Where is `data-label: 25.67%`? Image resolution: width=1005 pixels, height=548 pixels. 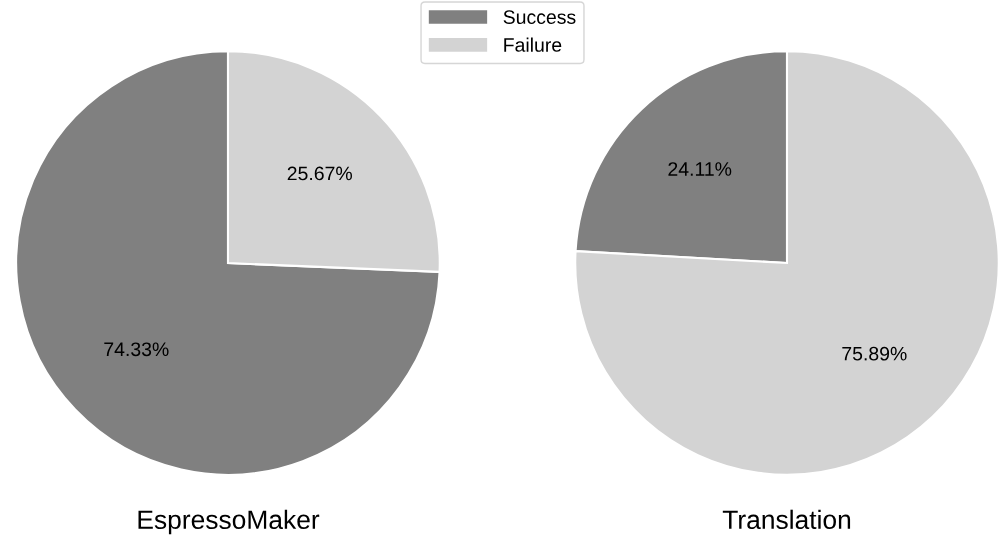 data-label: 25.67% is located at coordinates (319, 173).